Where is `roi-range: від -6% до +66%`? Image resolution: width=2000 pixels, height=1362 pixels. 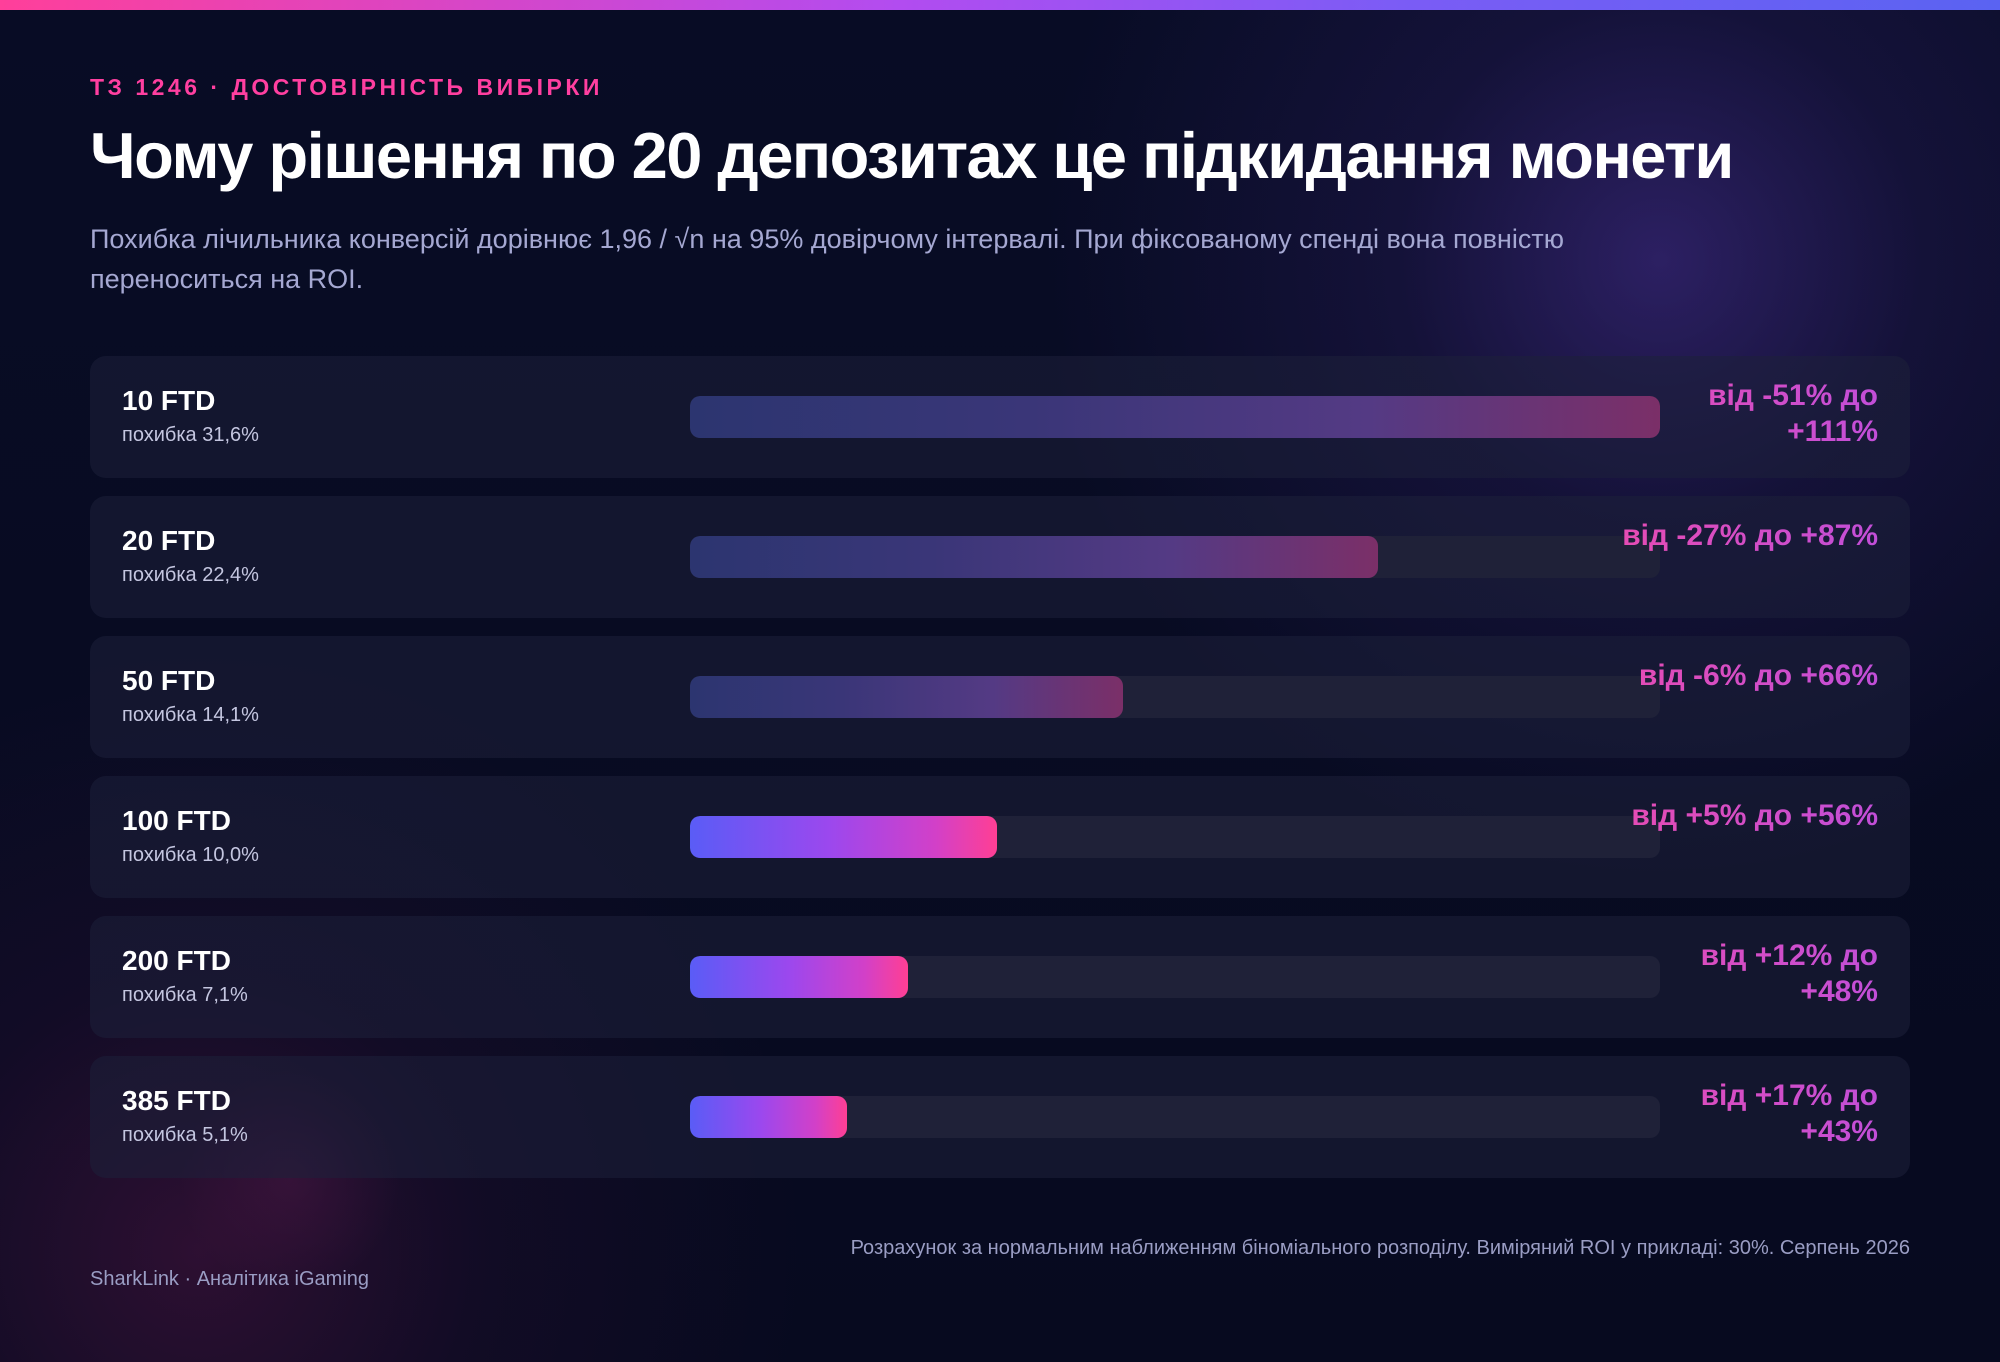
roi-range: від -6% до +66% is located at coordinates (1748, 676).